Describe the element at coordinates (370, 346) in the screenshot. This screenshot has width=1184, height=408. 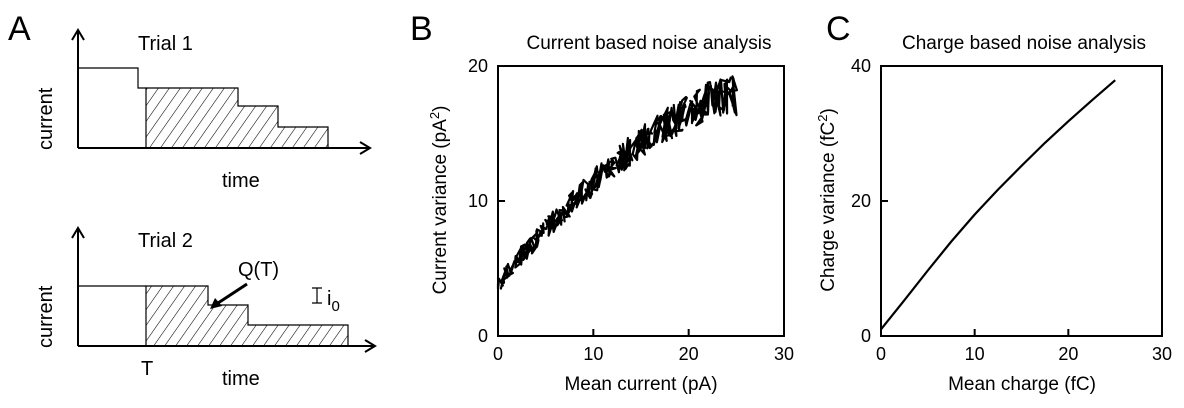
I see `trial-2-x-arrow` at that location.